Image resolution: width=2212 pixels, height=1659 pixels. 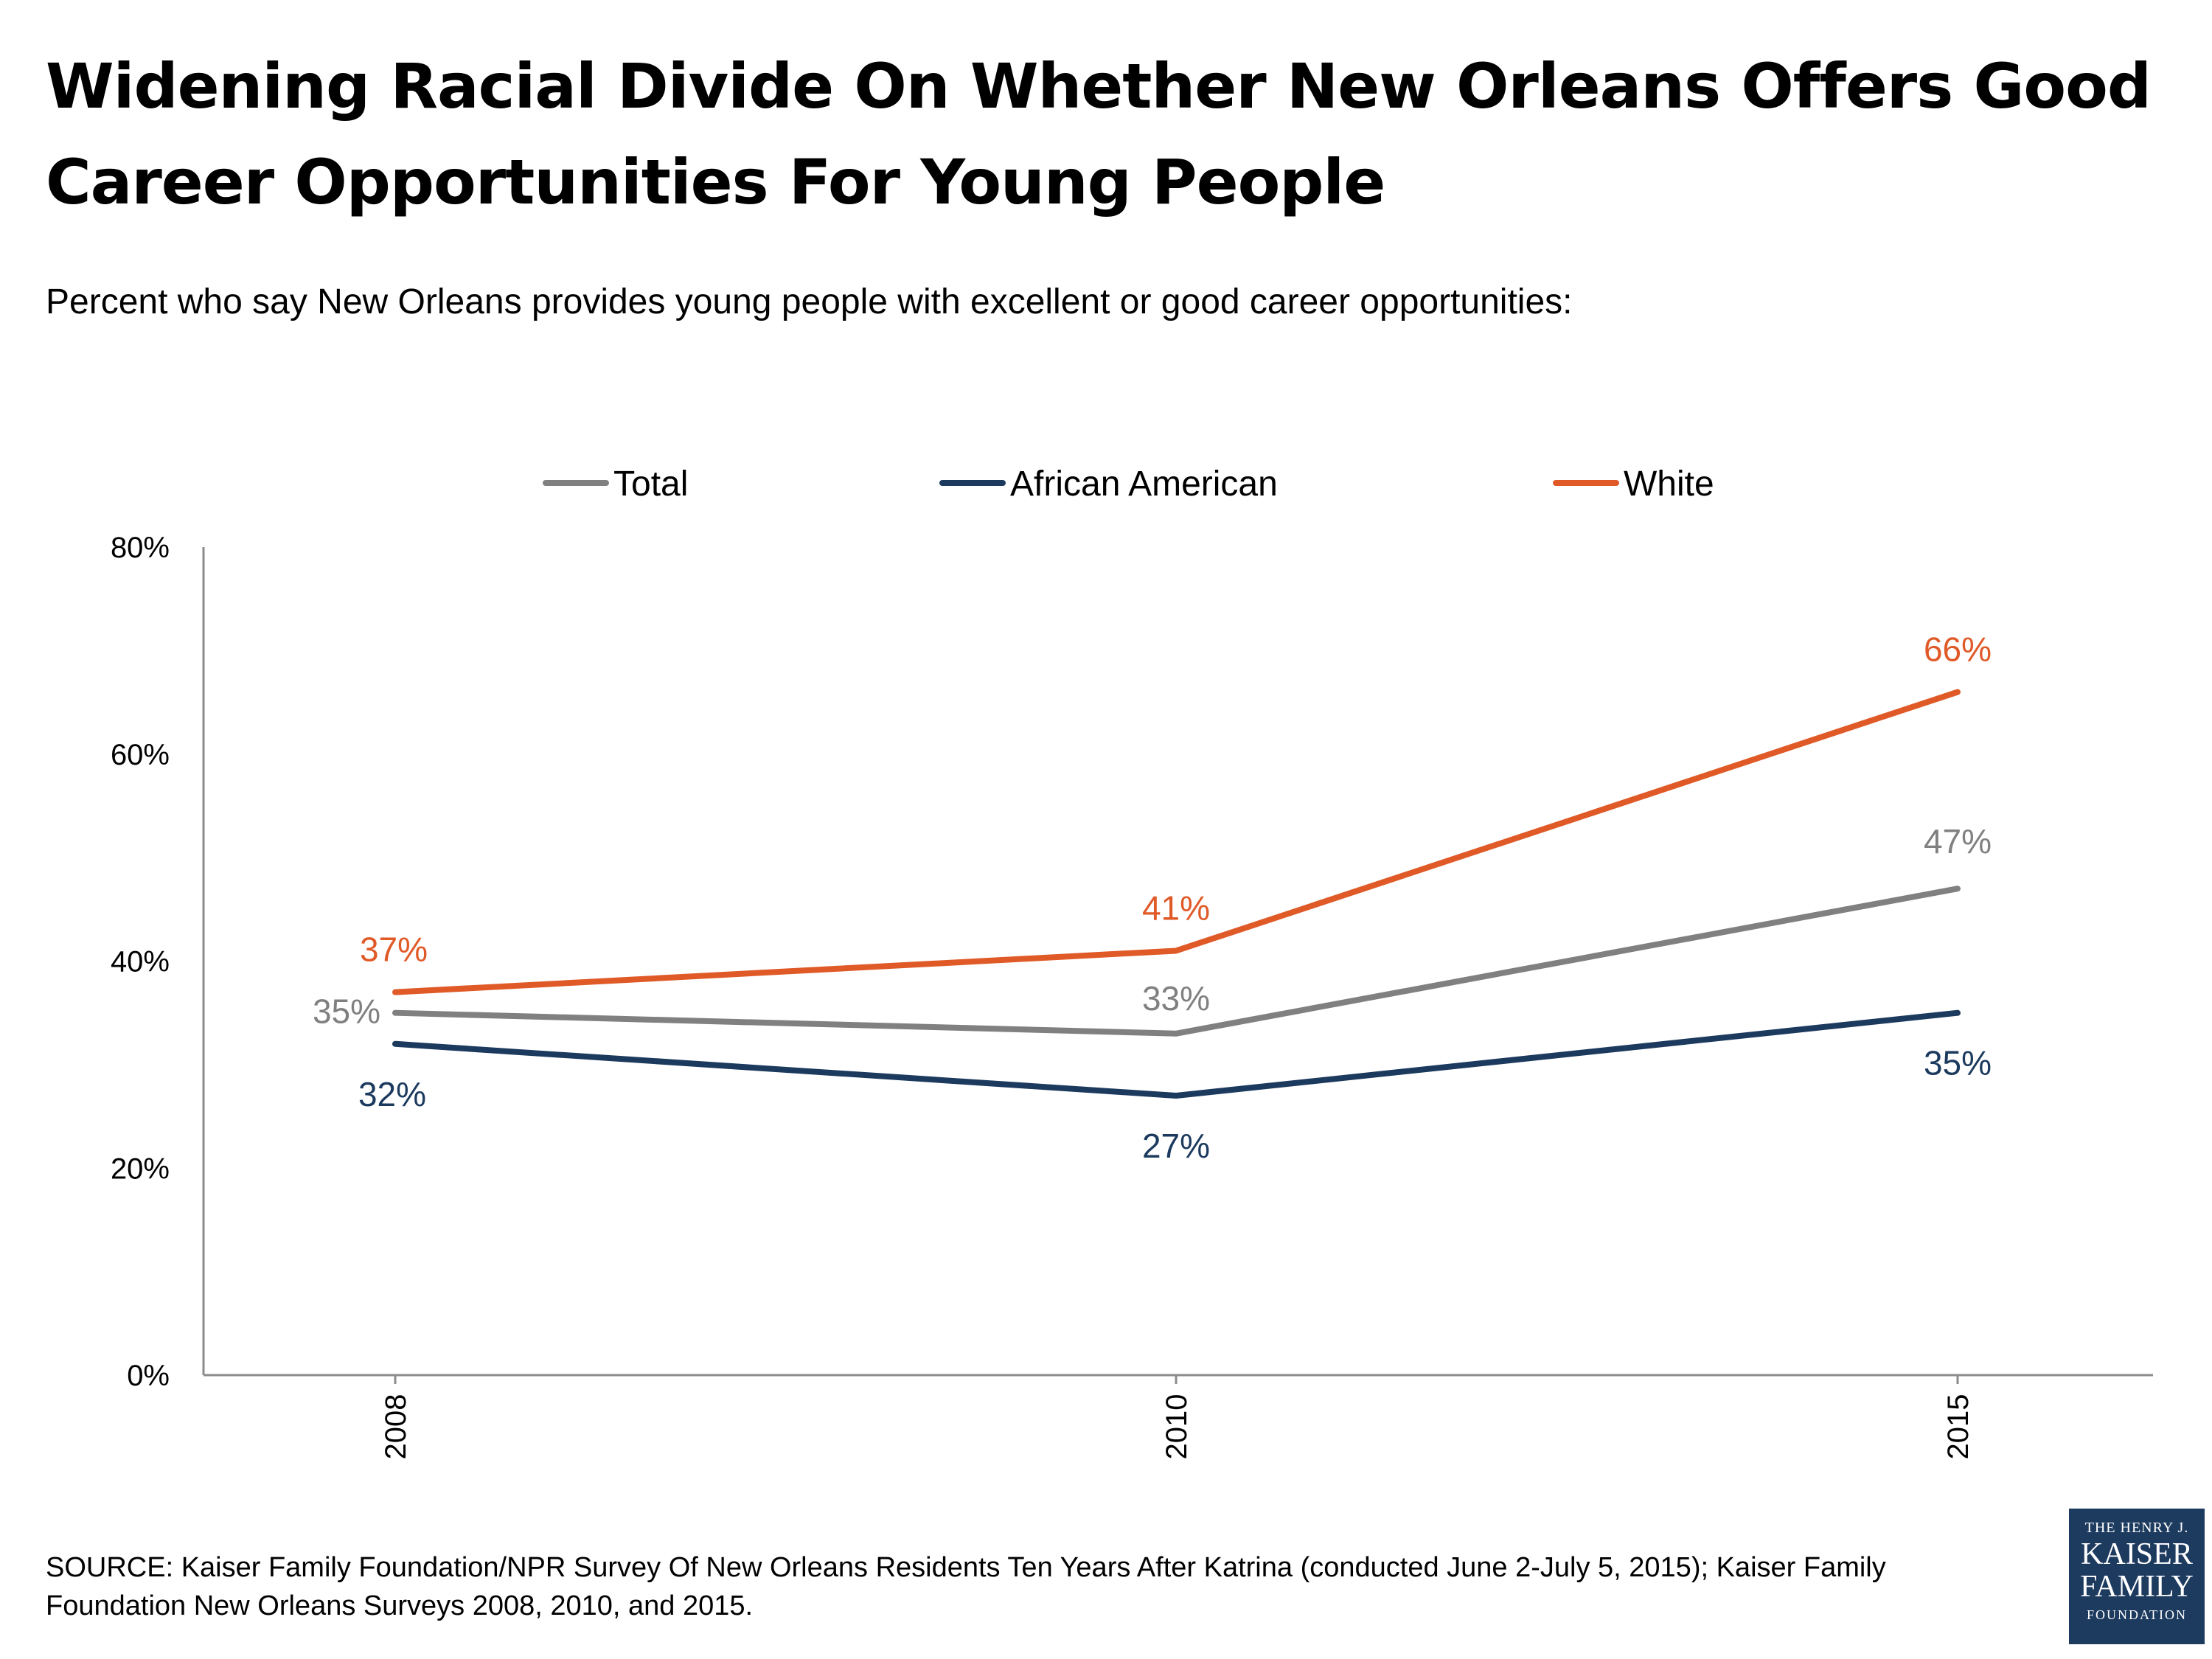 What do you see at coordinates (140, 1168) in the screenshot?
I see `y-tick-label: 20%` at bounding box center [140, 1168].